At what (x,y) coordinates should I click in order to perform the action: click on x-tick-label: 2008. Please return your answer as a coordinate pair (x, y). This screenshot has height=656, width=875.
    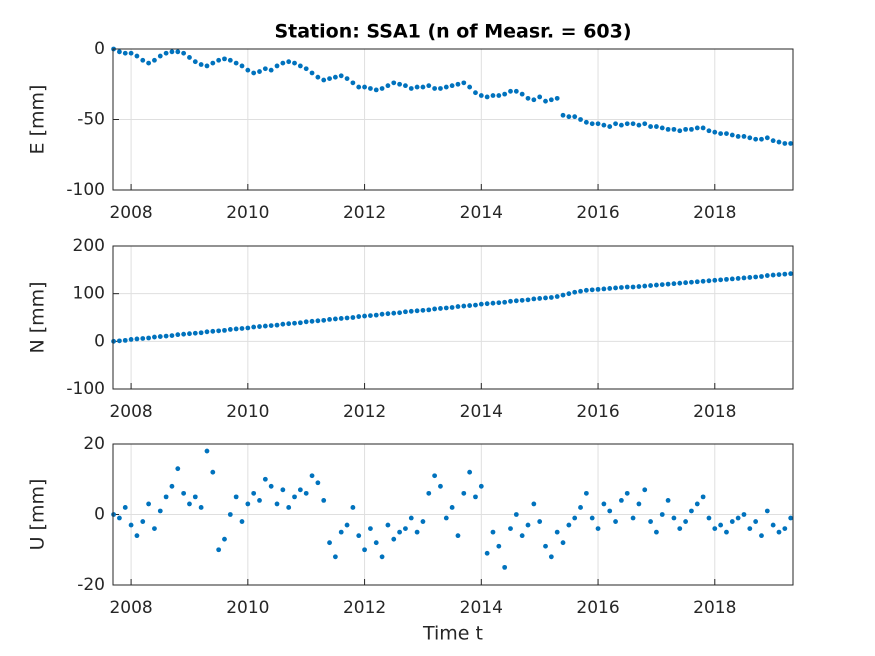
    Looking at the image, I should click on (130, 412).